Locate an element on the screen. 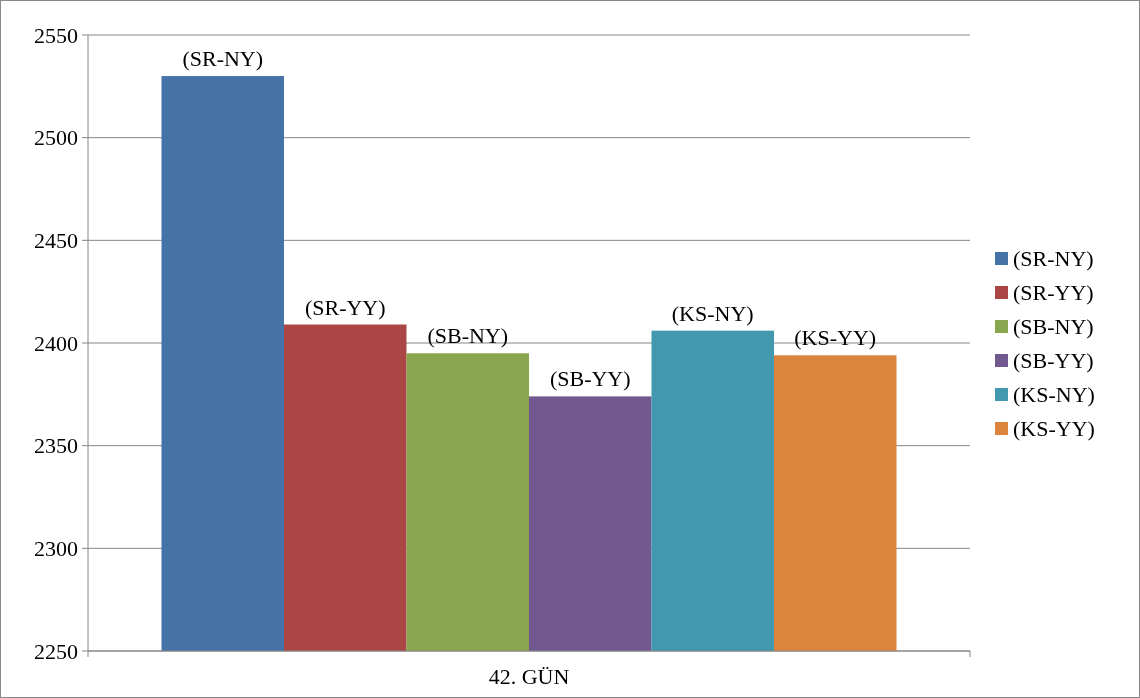  legend-label: (SR-YY) is located at coordinates (1053, 292).